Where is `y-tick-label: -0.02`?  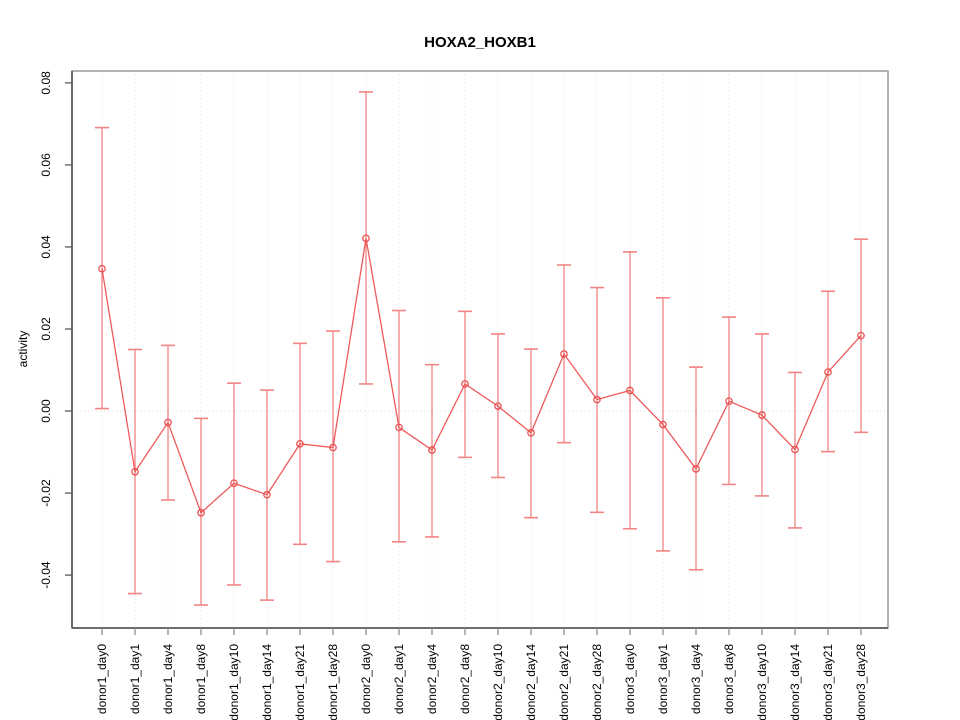
y-tick-label: -0.02 is located at coordinates (46, 493).